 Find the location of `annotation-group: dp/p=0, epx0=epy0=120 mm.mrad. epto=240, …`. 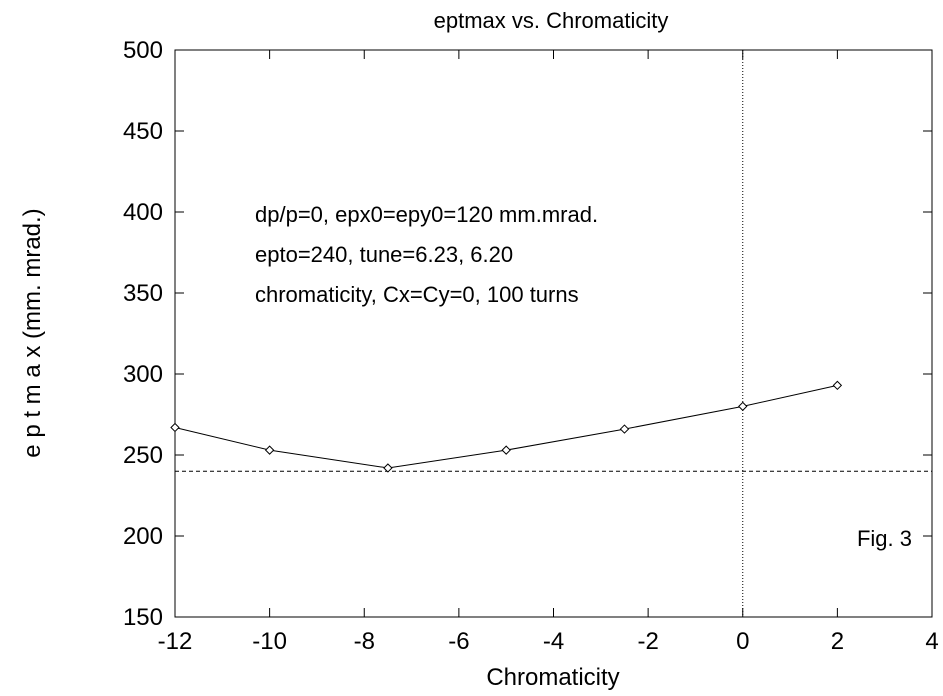

annotation-group: dp/p=0, epx0=epy0=120 mm.mrad. epto=240, … is located at coordinates (426, 254).